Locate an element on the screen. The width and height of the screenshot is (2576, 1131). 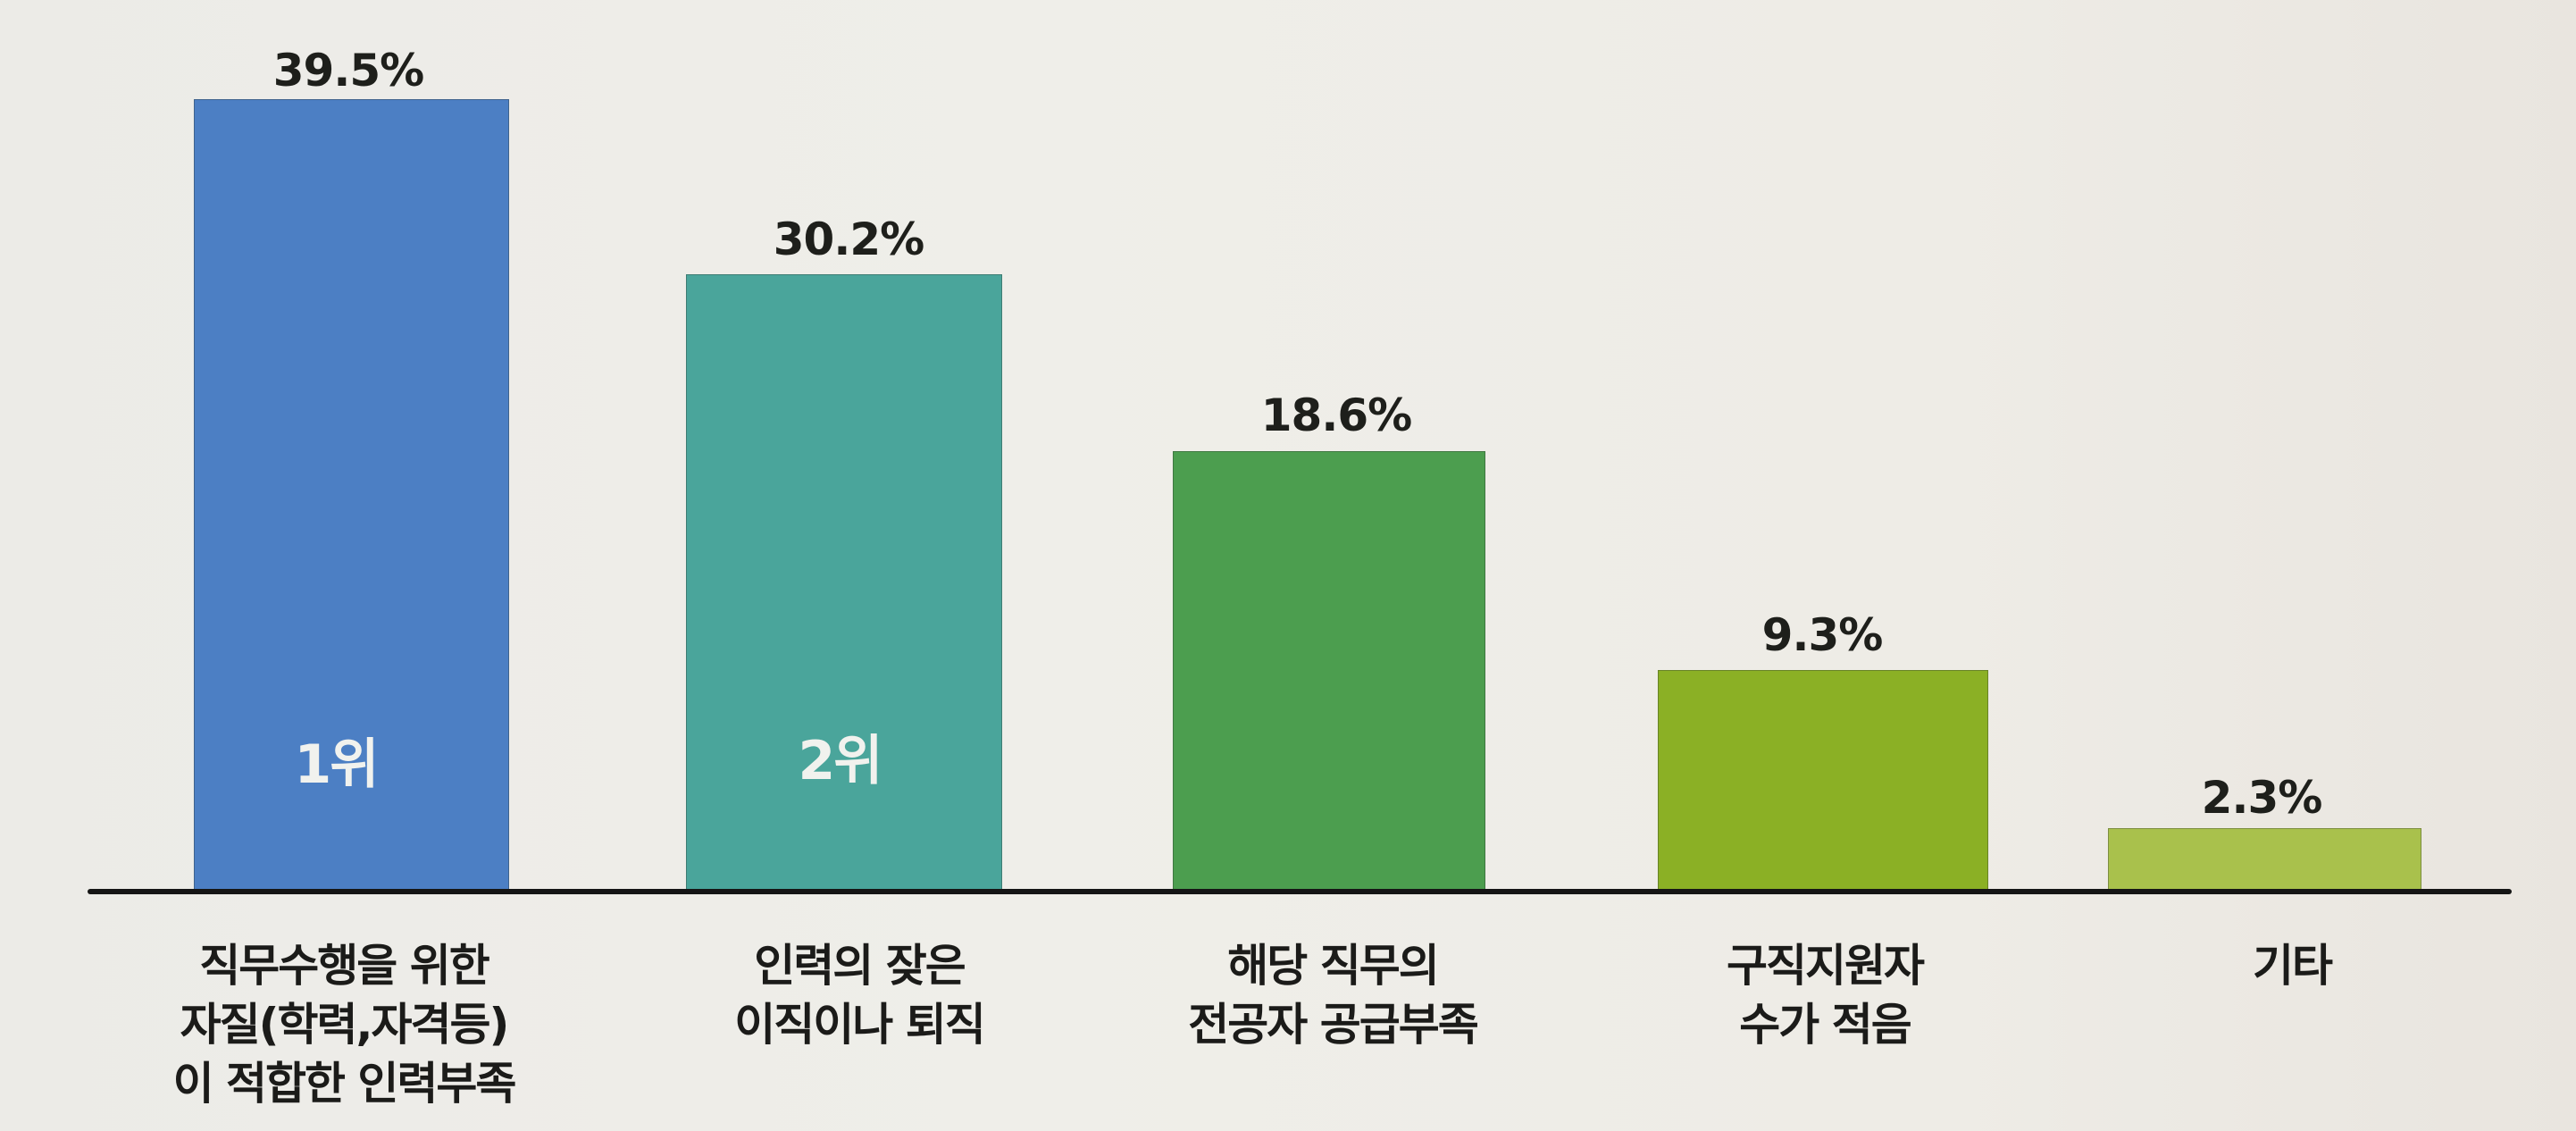
bar-value-label: 18.6% is located at coordinates (1336, 415).